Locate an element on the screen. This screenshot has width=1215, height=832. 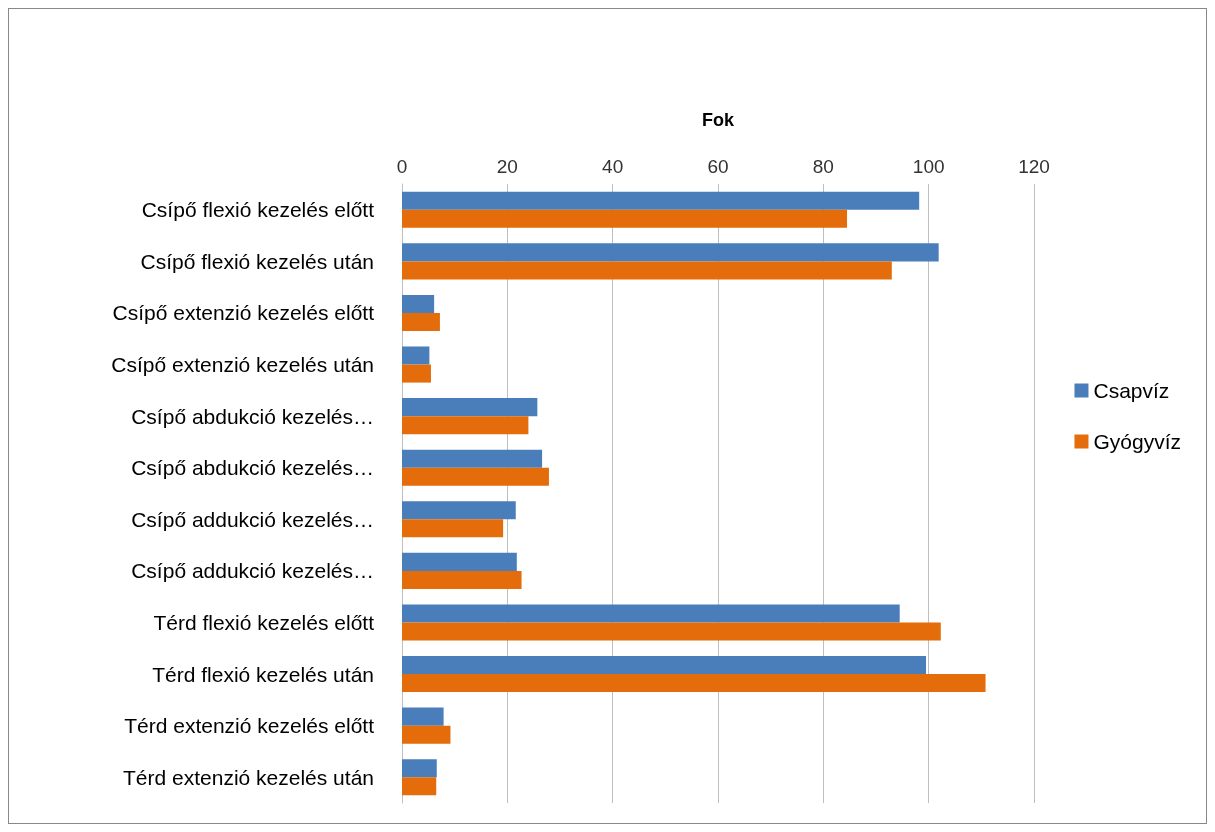
y-tick-label: Térd extenzió kezelés után is located at coordinates (248, 777).